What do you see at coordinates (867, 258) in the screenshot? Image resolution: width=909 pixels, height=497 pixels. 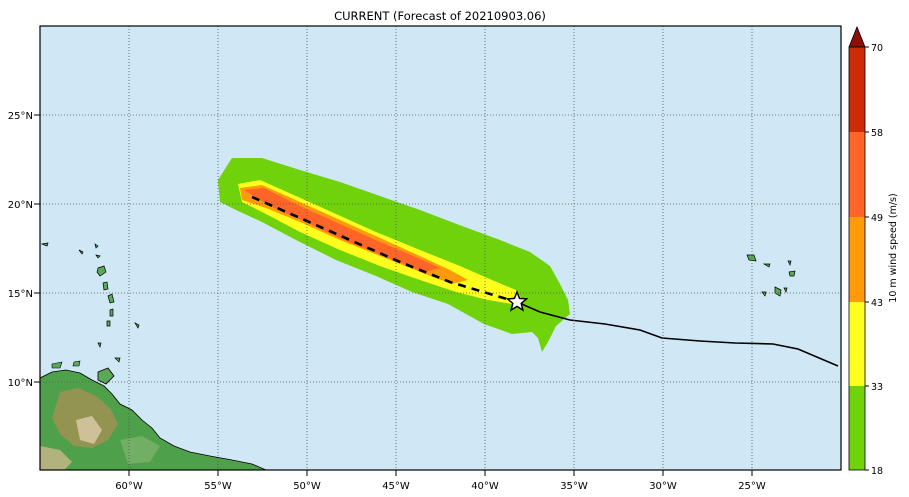 I see `colorbar-ticks` at bounding box center [867, 258].